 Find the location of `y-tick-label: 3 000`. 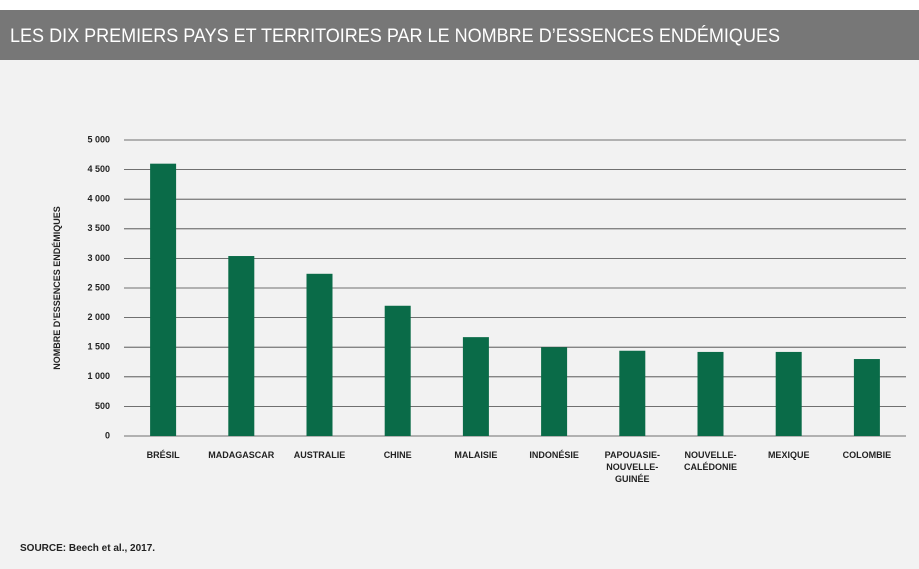

y-tick-label: 3 000 is located at coordinates (98, 258).